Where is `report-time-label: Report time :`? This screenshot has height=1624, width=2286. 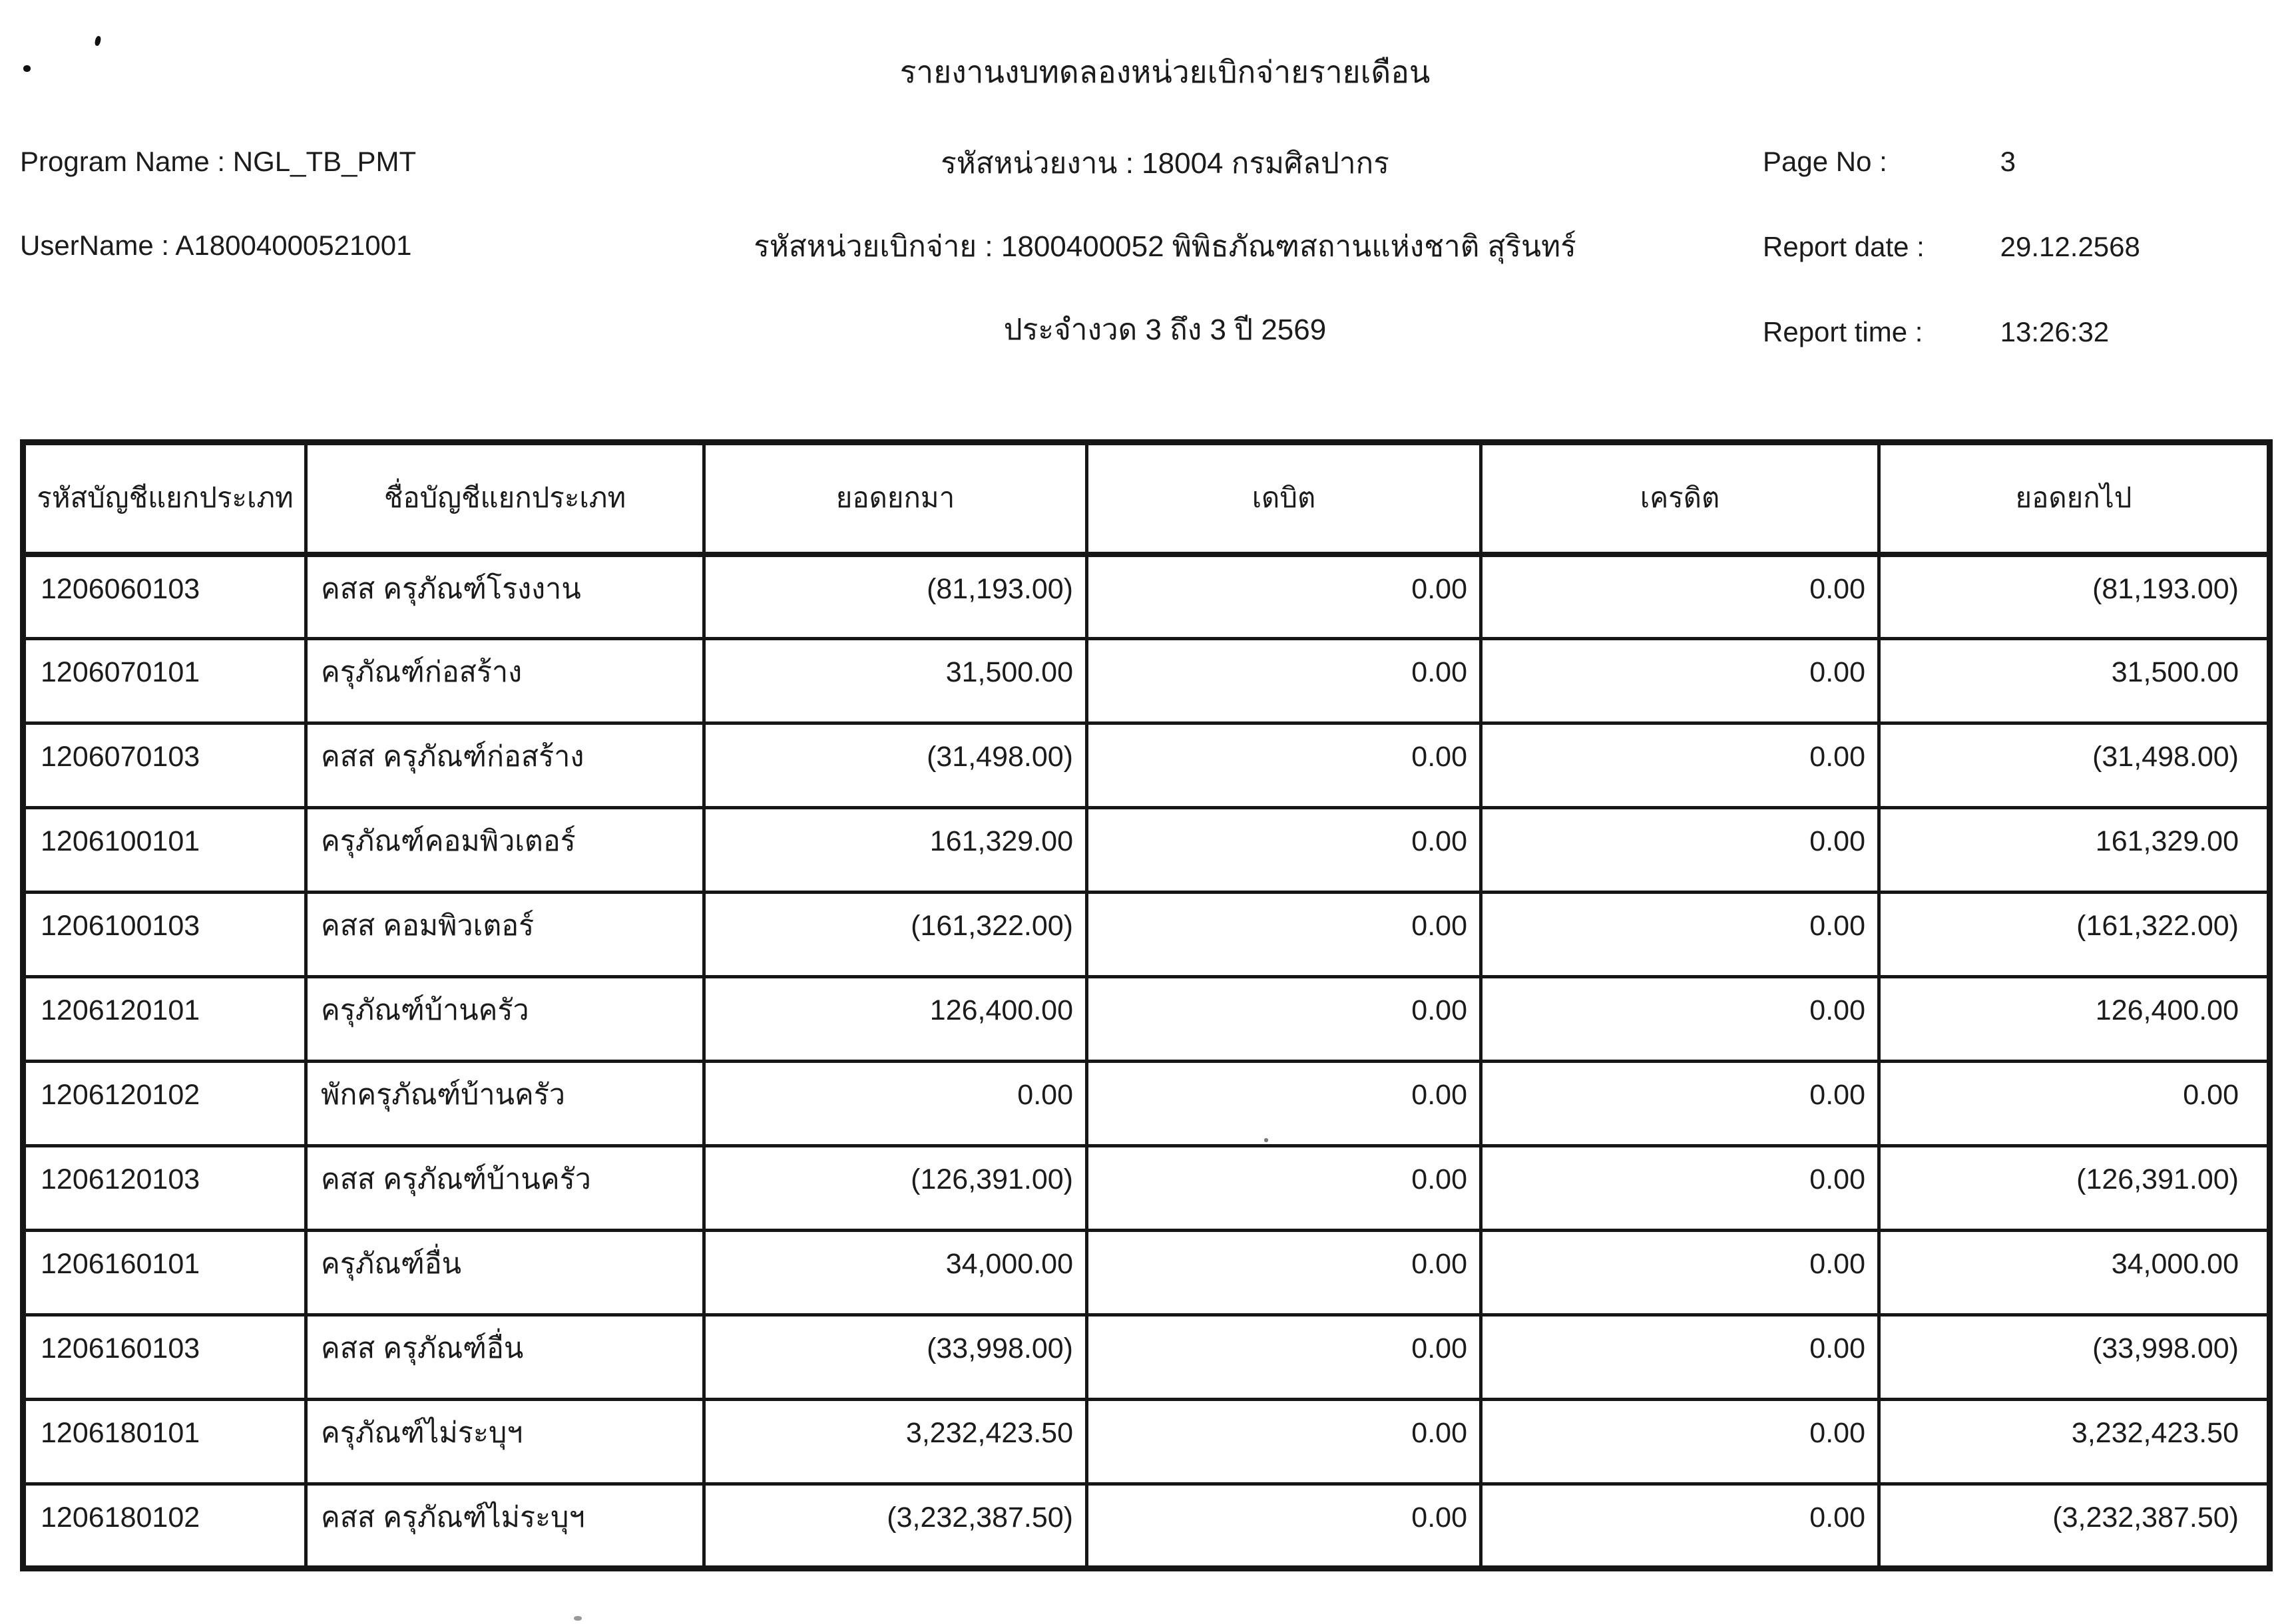
report-time-label: Report time : is located at coordinates (1843, 331).